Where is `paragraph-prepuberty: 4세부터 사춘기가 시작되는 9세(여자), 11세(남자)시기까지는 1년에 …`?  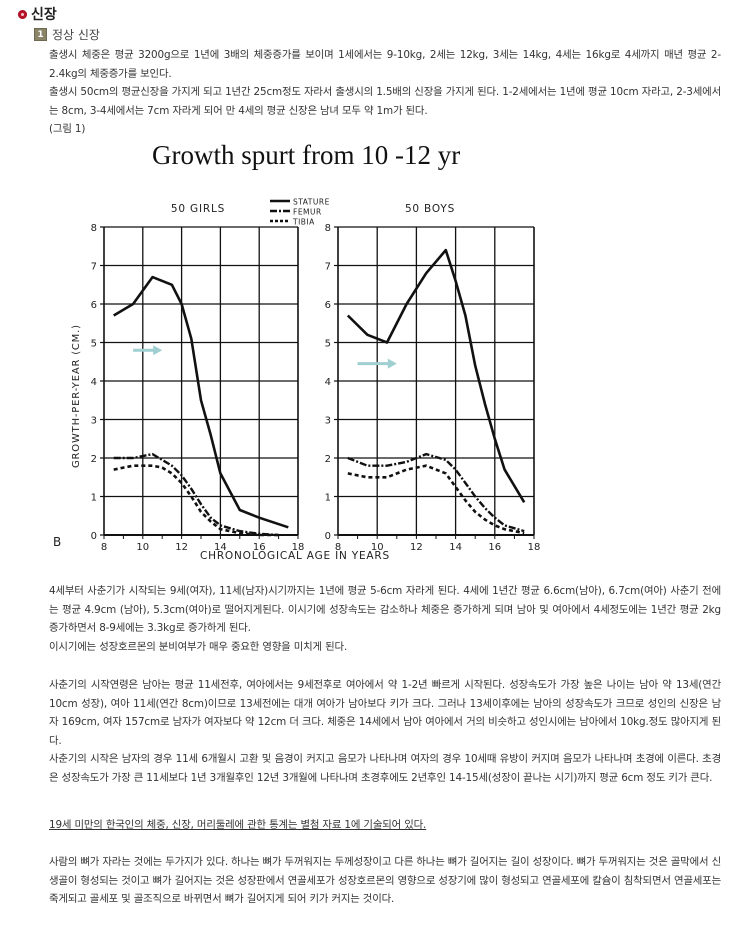 paragraph-prepuberty: 4세부터 사춘기가 시작되는 9세(여자), 11세(남자)시기까지는 1년에 … is located at coordinates (385, 610).